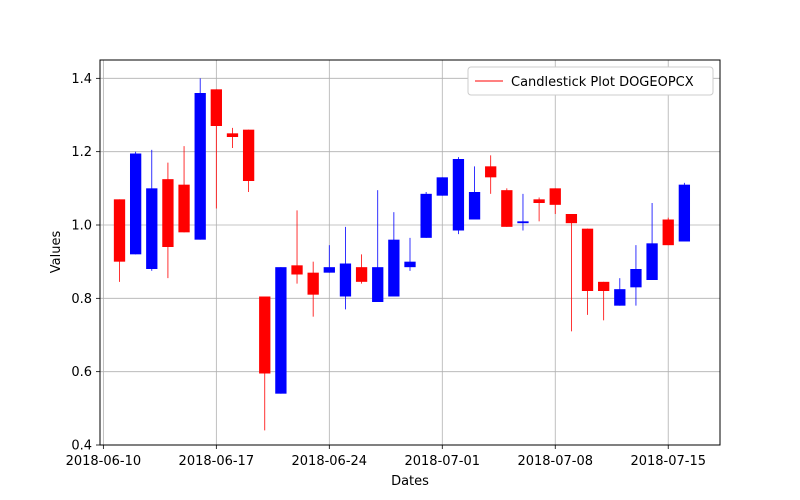 The width and height of the screenshot is (800, 500). What do you see at coordinates (330, 461) in the screenshot?
I see `x-tick-label: 2018-06-24` at bounding box center [330, 461].